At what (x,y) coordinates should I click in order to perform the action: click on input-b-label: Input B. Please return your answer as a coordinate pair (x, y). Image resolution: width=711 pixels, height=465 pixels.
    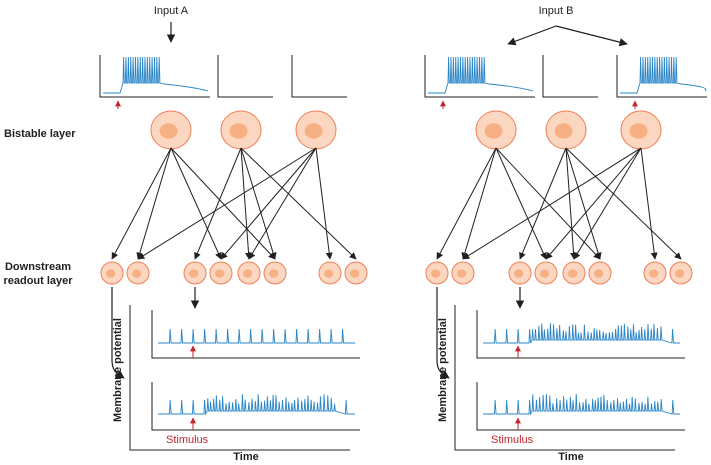
    Looking at the image, I should click on (556, 11).